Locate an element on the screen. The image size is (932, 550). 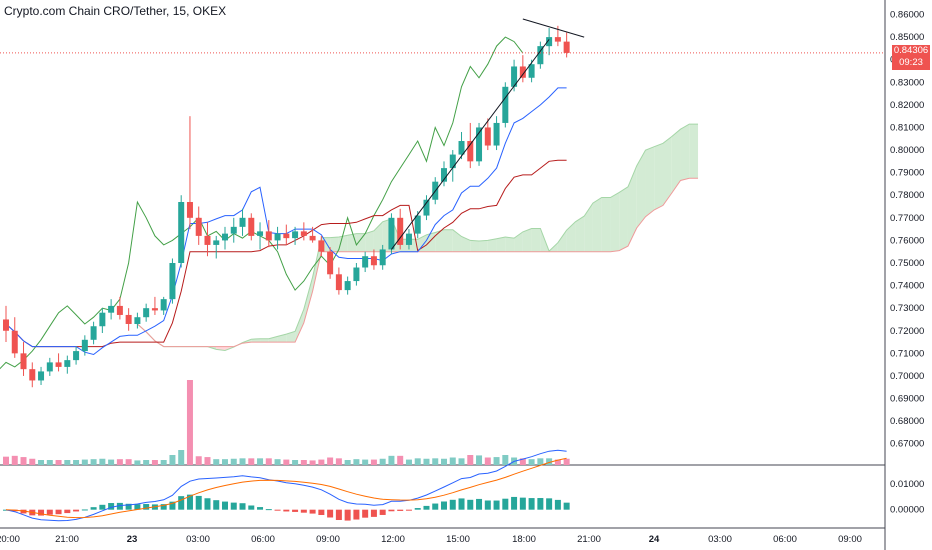
y-tick-label: 0.85000 is located at coordinates (907, 37).